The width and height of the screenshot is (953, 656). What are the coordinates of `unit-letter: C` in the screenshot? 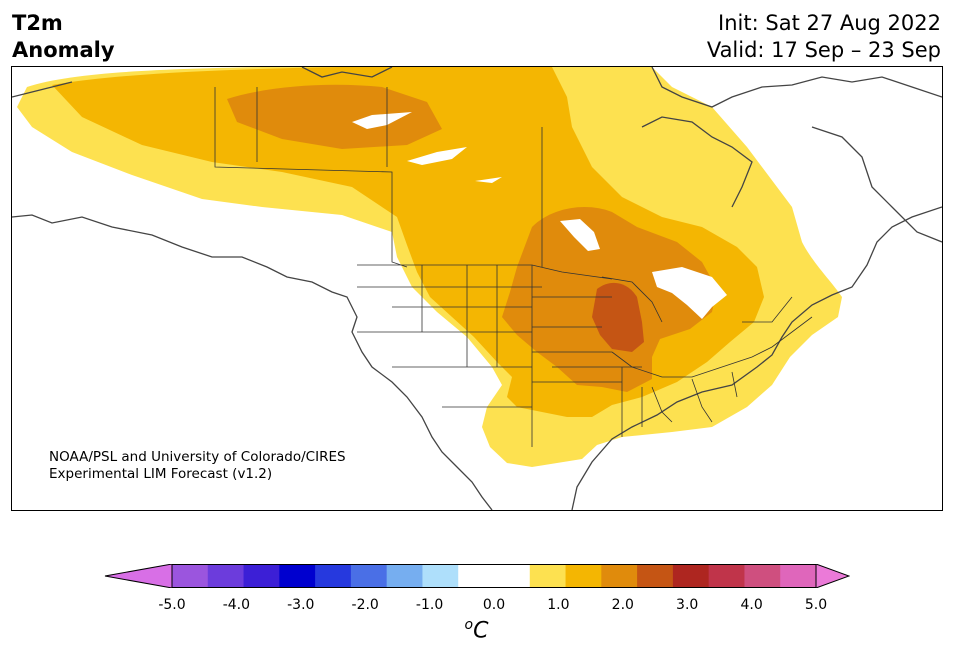 It's located at (481, 631).